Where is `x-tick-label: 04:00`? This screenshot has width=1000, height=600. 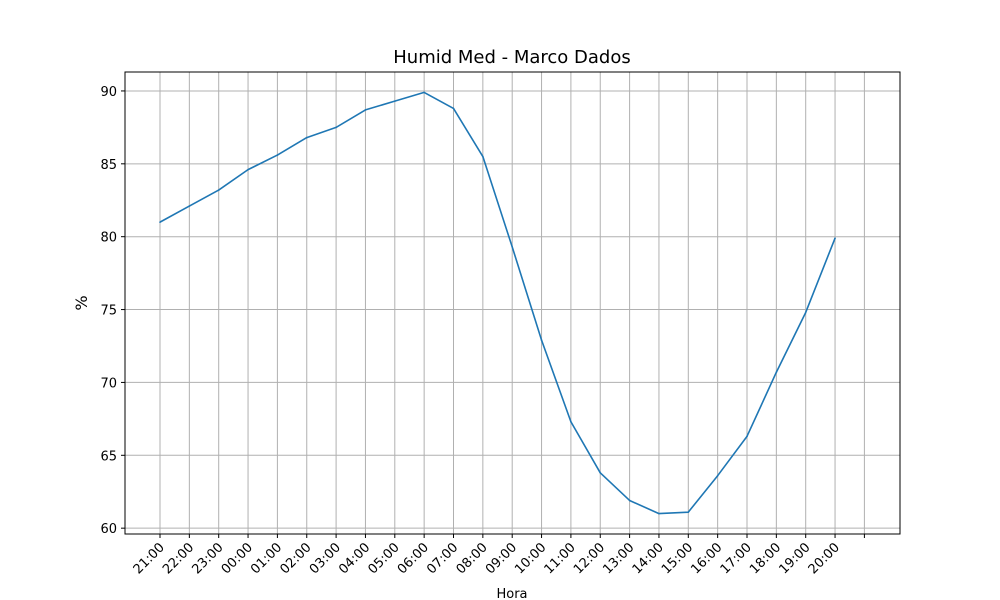 x-tick-label: 04:00 is located at coordinates (354, 558).